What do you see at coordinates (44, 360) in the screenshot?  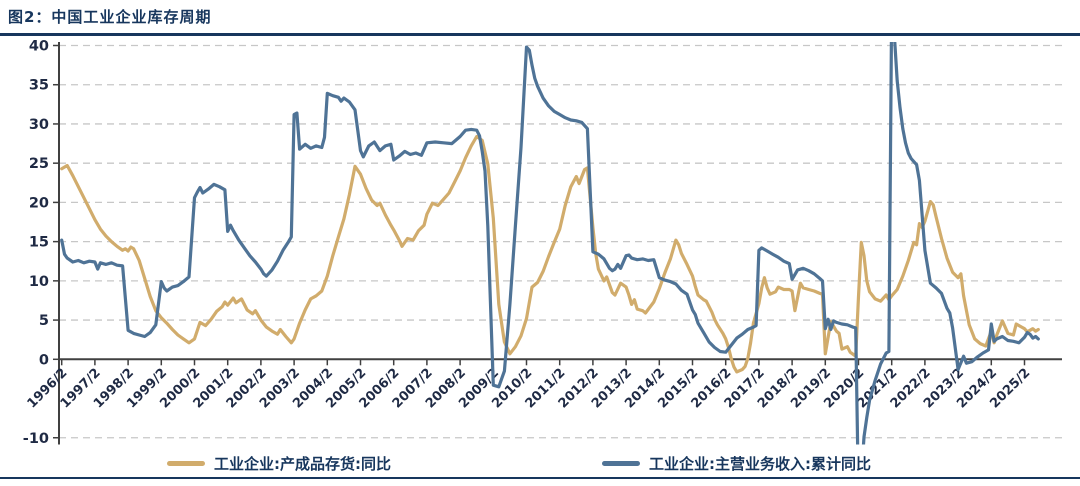 I see `y-tick-label: 0` at bounding box center [44, 360].